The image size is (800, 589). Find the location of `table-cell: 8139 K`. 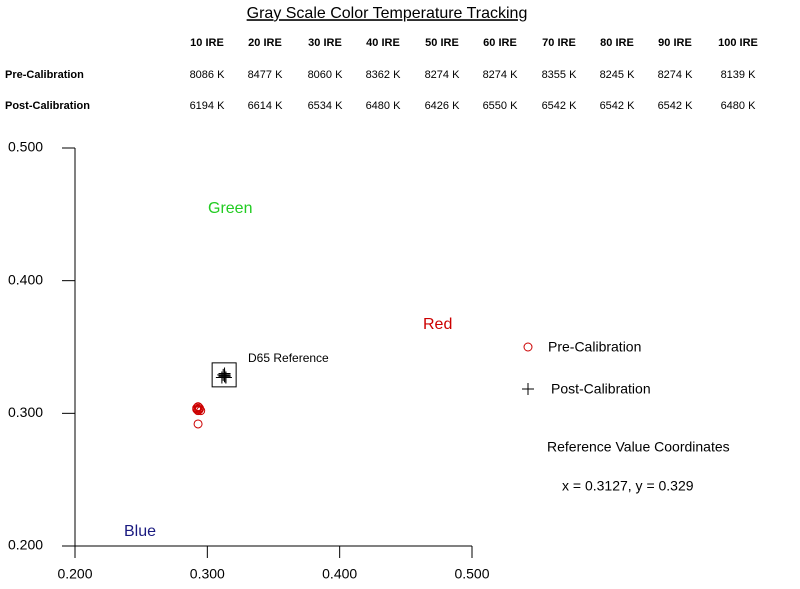

table-cell: 8139 K is located at coordinates (739, 75).